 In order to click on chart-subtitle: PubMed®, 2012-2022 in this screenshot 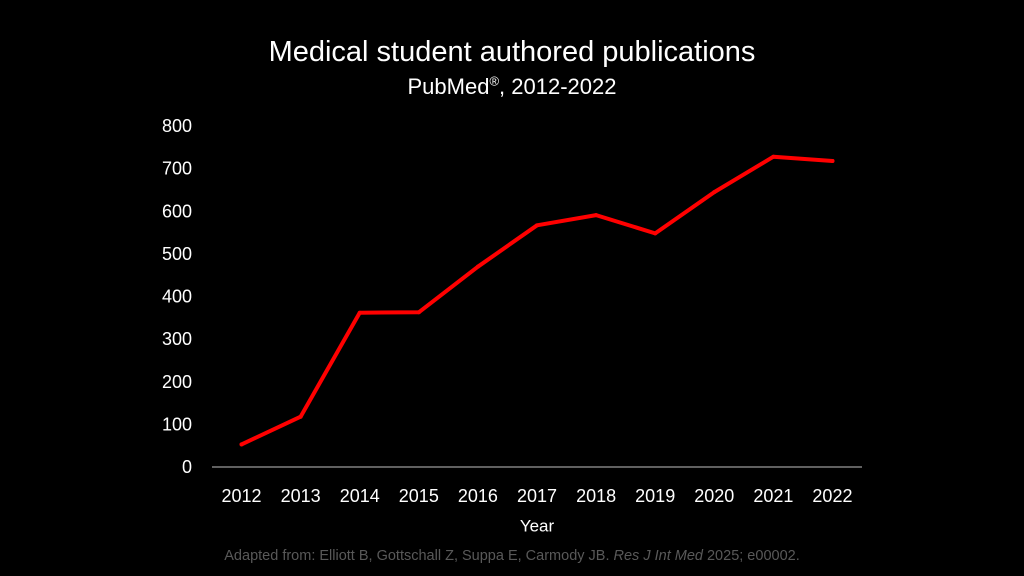, I will do `click(512, 87)`.